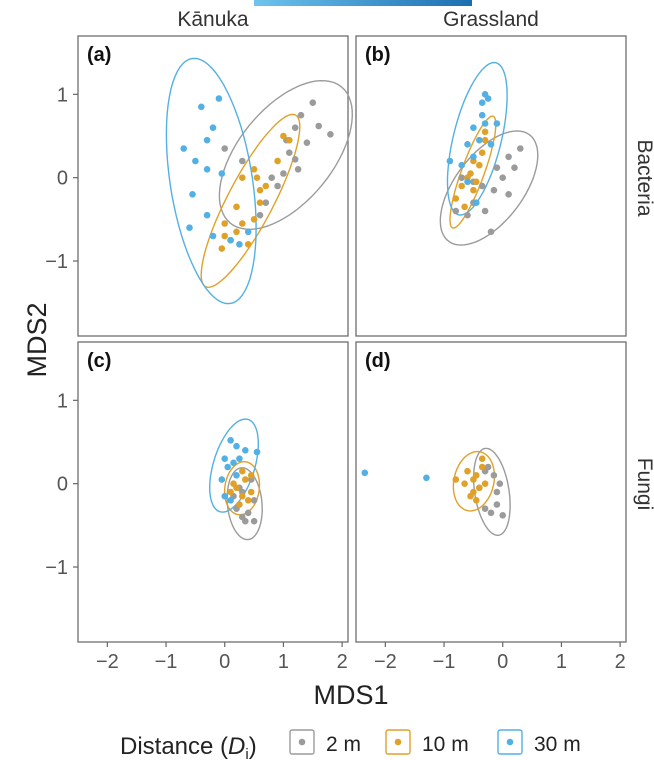 This screenshot has width=654, height=760. I want to click on x-axis-label: MDS1, so click(350, 695).